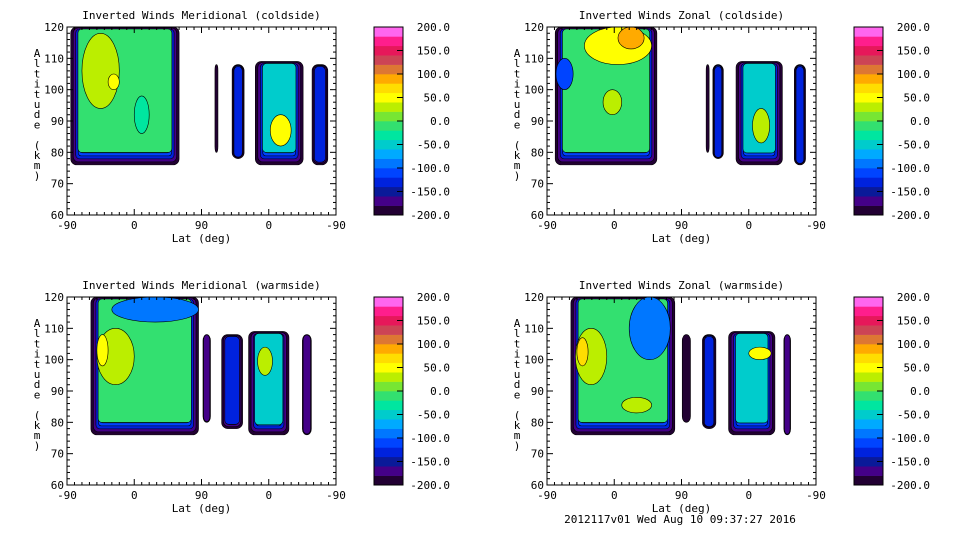  Describe the element at coordinates (433, 74) in the screenshot. I see `colorbar-tick-label: 100.0` at that location.